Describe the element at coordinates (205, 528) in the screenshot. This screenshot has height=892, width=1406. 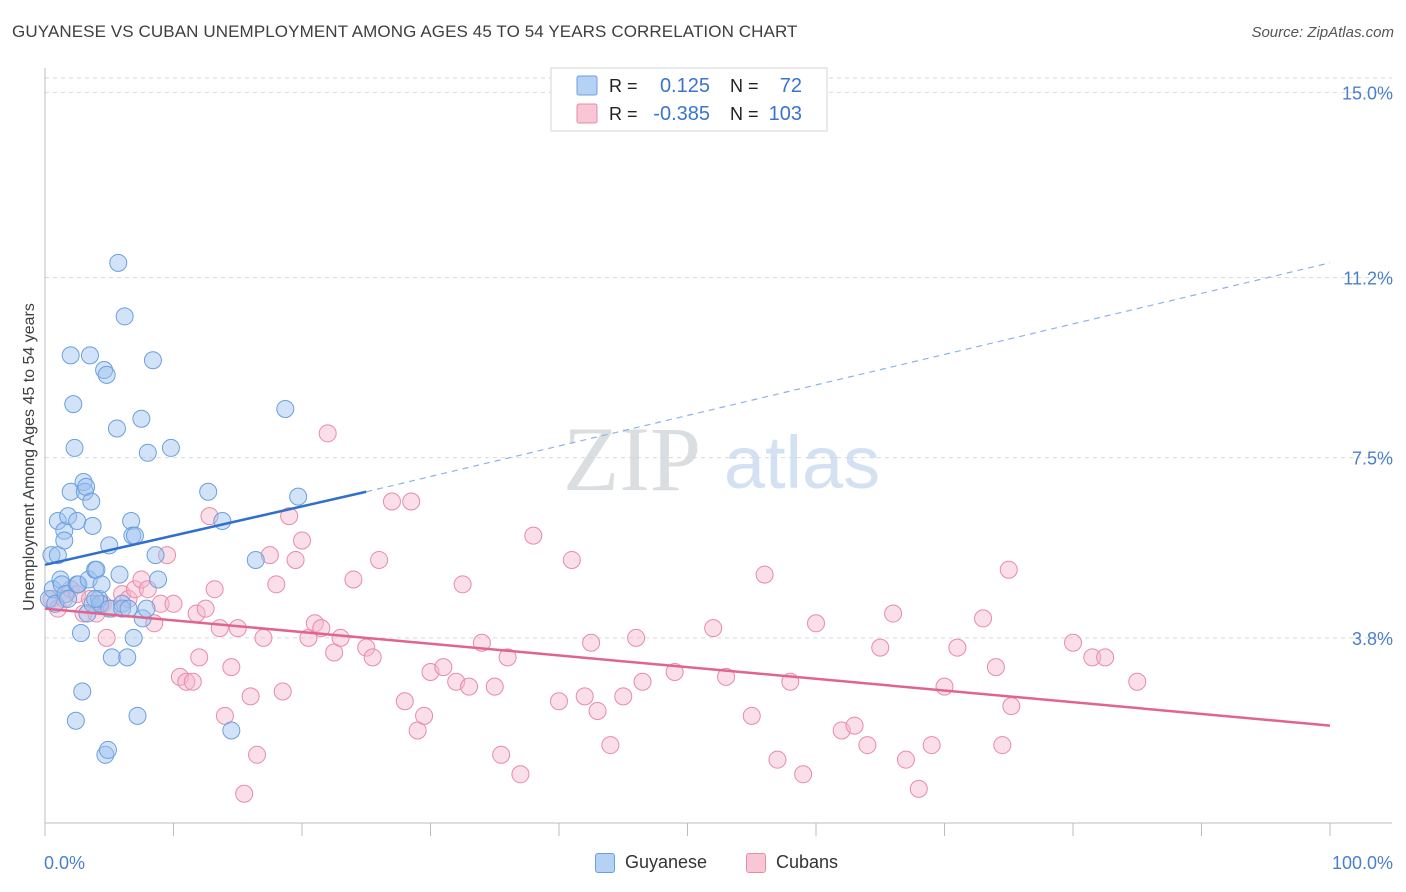
I see `guyanese-trend-line` at that location.